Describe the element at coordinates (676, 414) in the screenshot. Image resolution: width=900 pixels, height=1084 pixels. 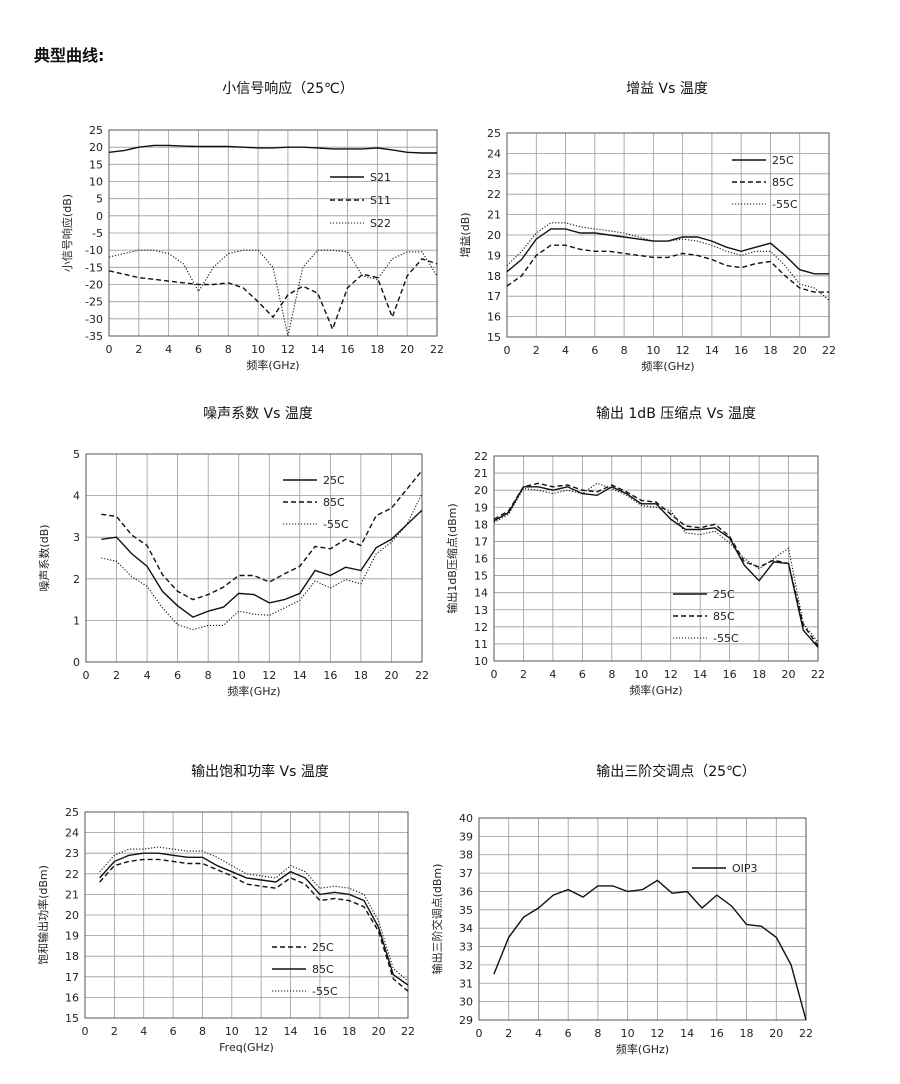
I see `chart-title-p1db: 输出 1dB 压缩点 Vs 温度` at that location.